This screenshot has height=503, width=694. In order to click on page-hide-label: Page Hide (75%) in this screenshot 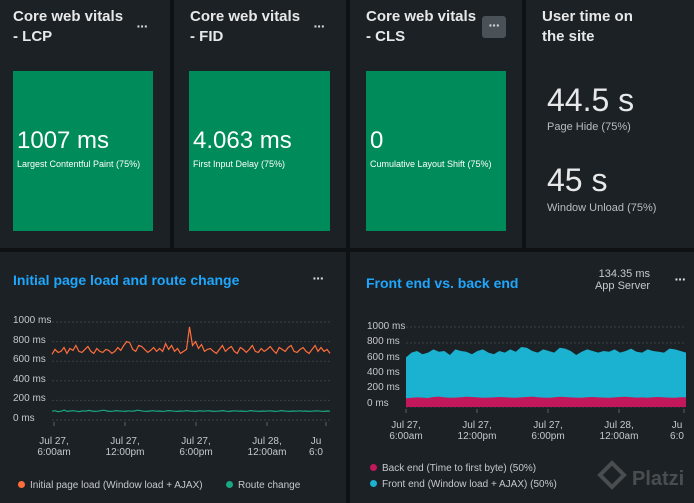, I will do `click(589, 127)`.